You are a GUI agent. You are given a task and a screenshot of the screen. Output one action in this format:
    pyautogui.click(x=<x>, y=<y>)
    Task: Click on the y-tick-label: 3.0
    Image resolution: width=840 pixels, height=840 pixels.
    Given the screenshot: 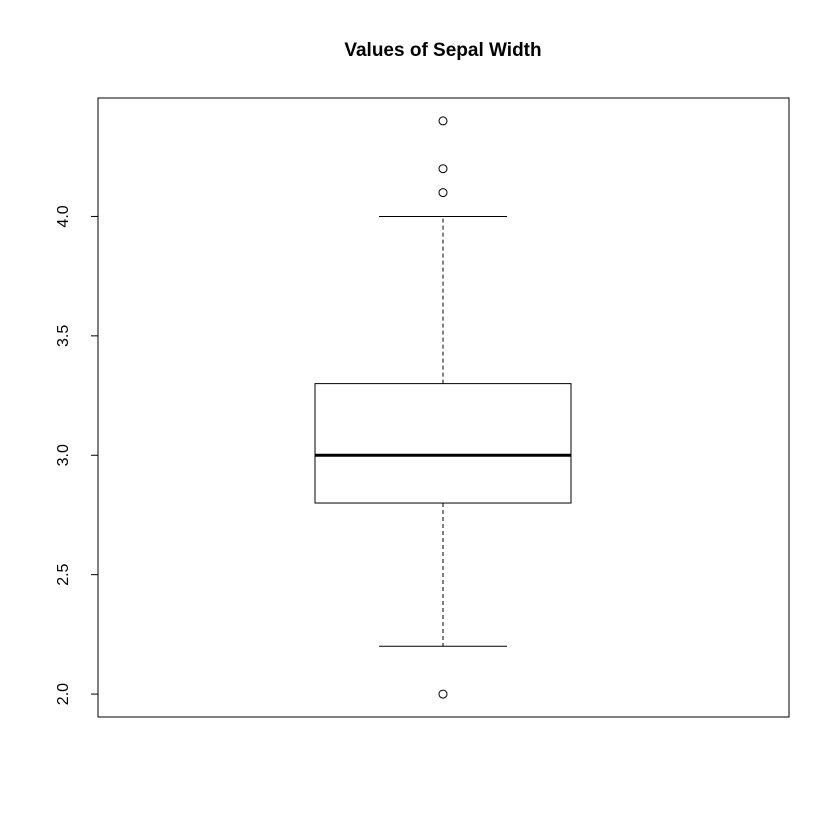 What is the action you would take?
    pyautogui.click(x=63, y=455)
    